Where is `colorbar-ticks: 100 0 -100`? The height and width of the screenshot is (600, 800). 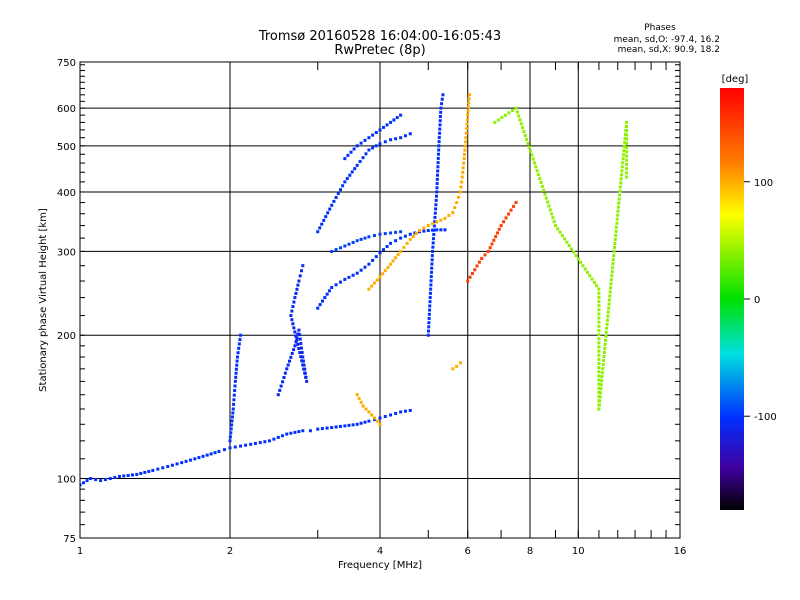
colorbar-ticks: 100 0 -100 is located at coordinates (760, 300).